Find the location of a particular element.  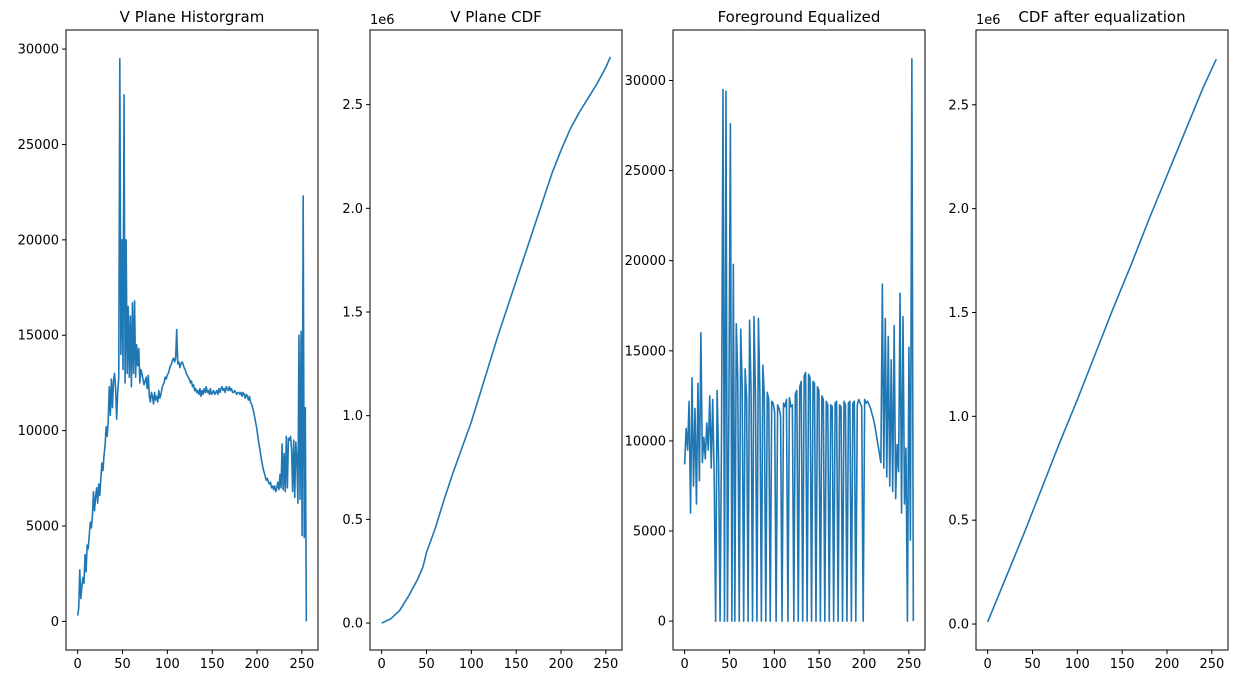

chart-title: Foreground Equalized is located at coordinates (799, 17).